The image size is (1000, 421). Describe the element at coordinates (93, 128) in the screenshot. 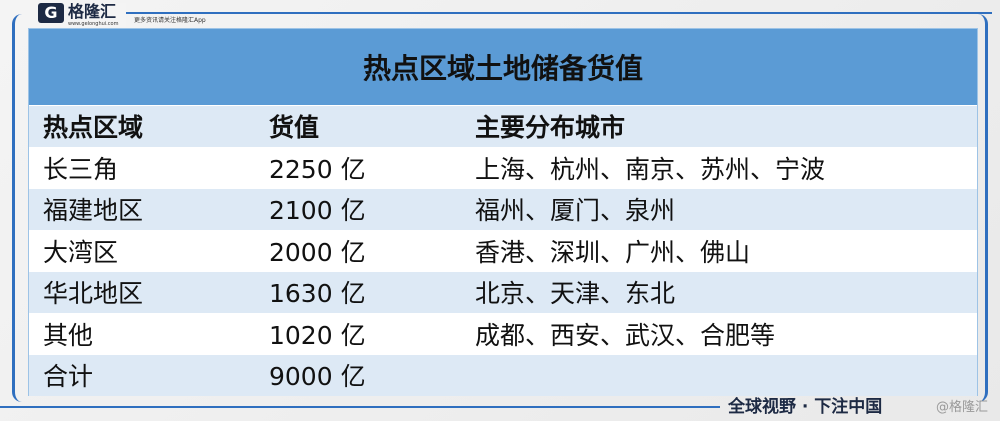

I see `header-cell: 热点区域` at that location.